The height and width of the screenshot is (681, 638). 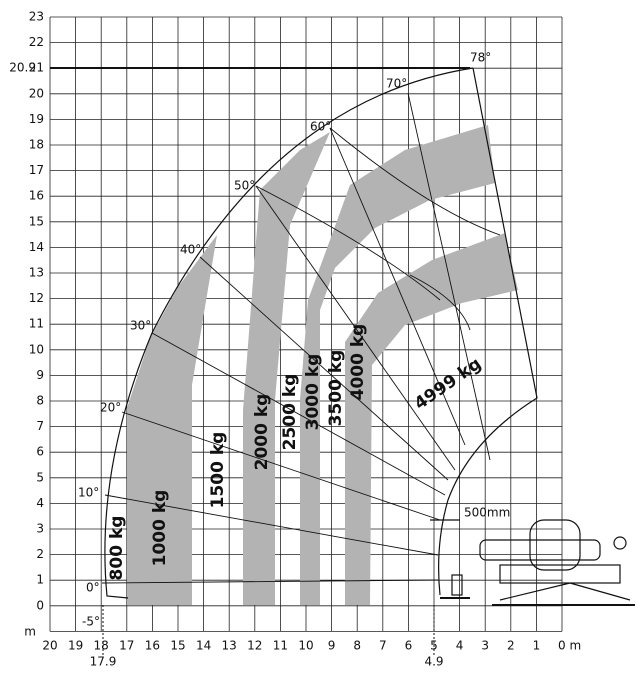 What do you see at coordinates (487, 513) in the screenshot?
I see `dimension-label: 500mm` at bounding box center [487, 513].